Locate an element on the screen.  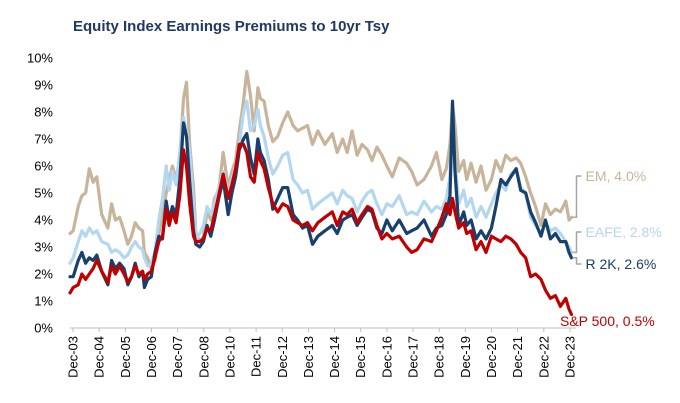
x-tick-label: Dec-20 is located at coordinates (491, 357).